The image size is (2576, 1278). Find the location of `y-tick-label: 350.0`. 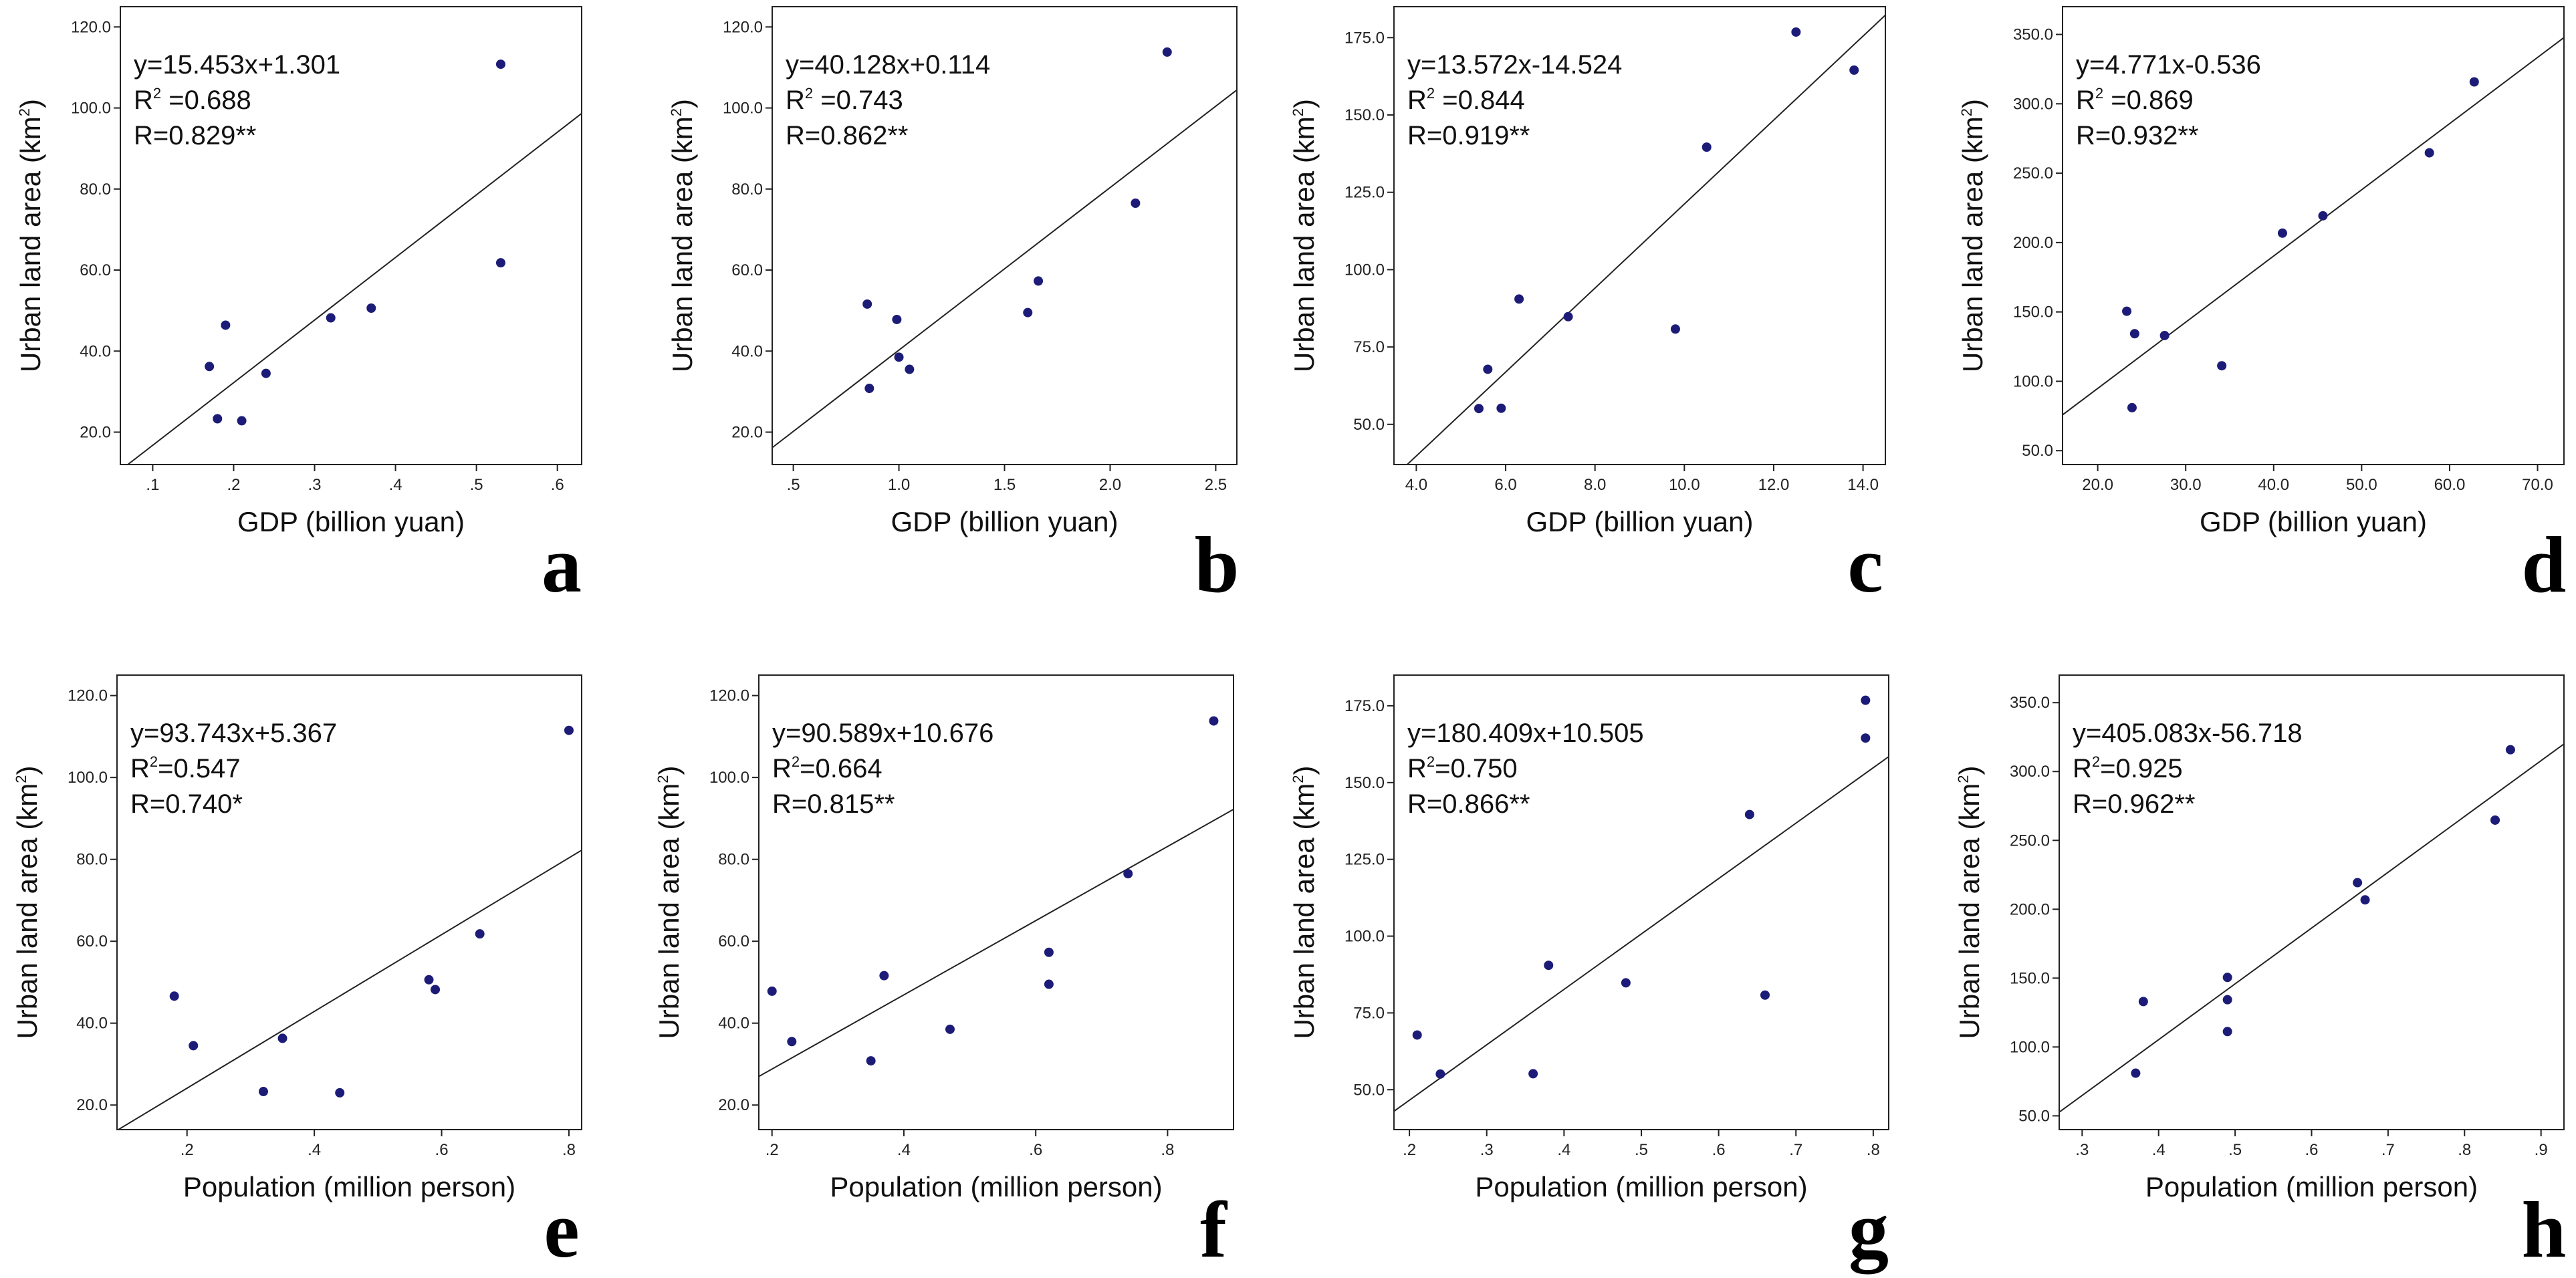

y-tick-label: 350.0 is located at coordinates (2033, 35).